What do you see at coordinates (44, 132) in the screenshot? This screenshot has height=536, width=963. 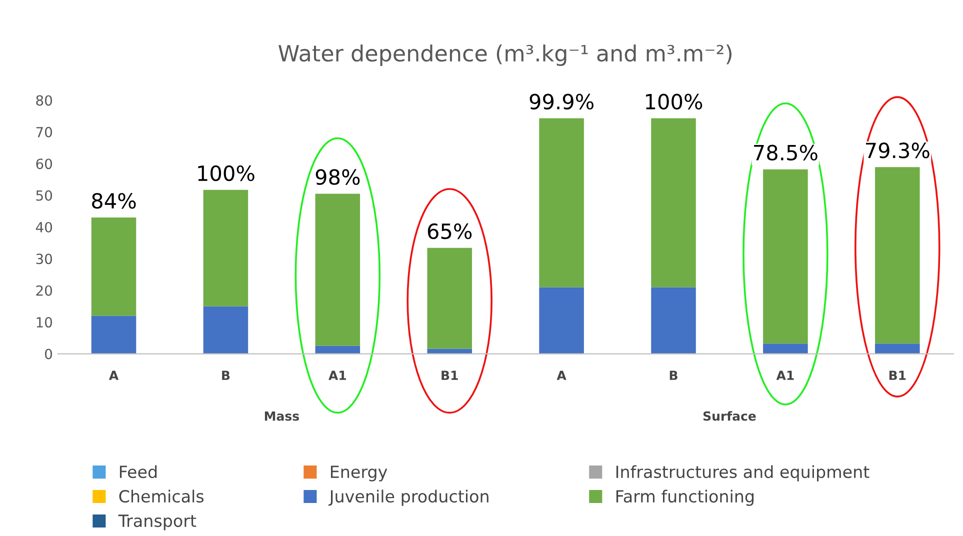 I see `y-tick-label: 70` at bounding box center [44, 132].